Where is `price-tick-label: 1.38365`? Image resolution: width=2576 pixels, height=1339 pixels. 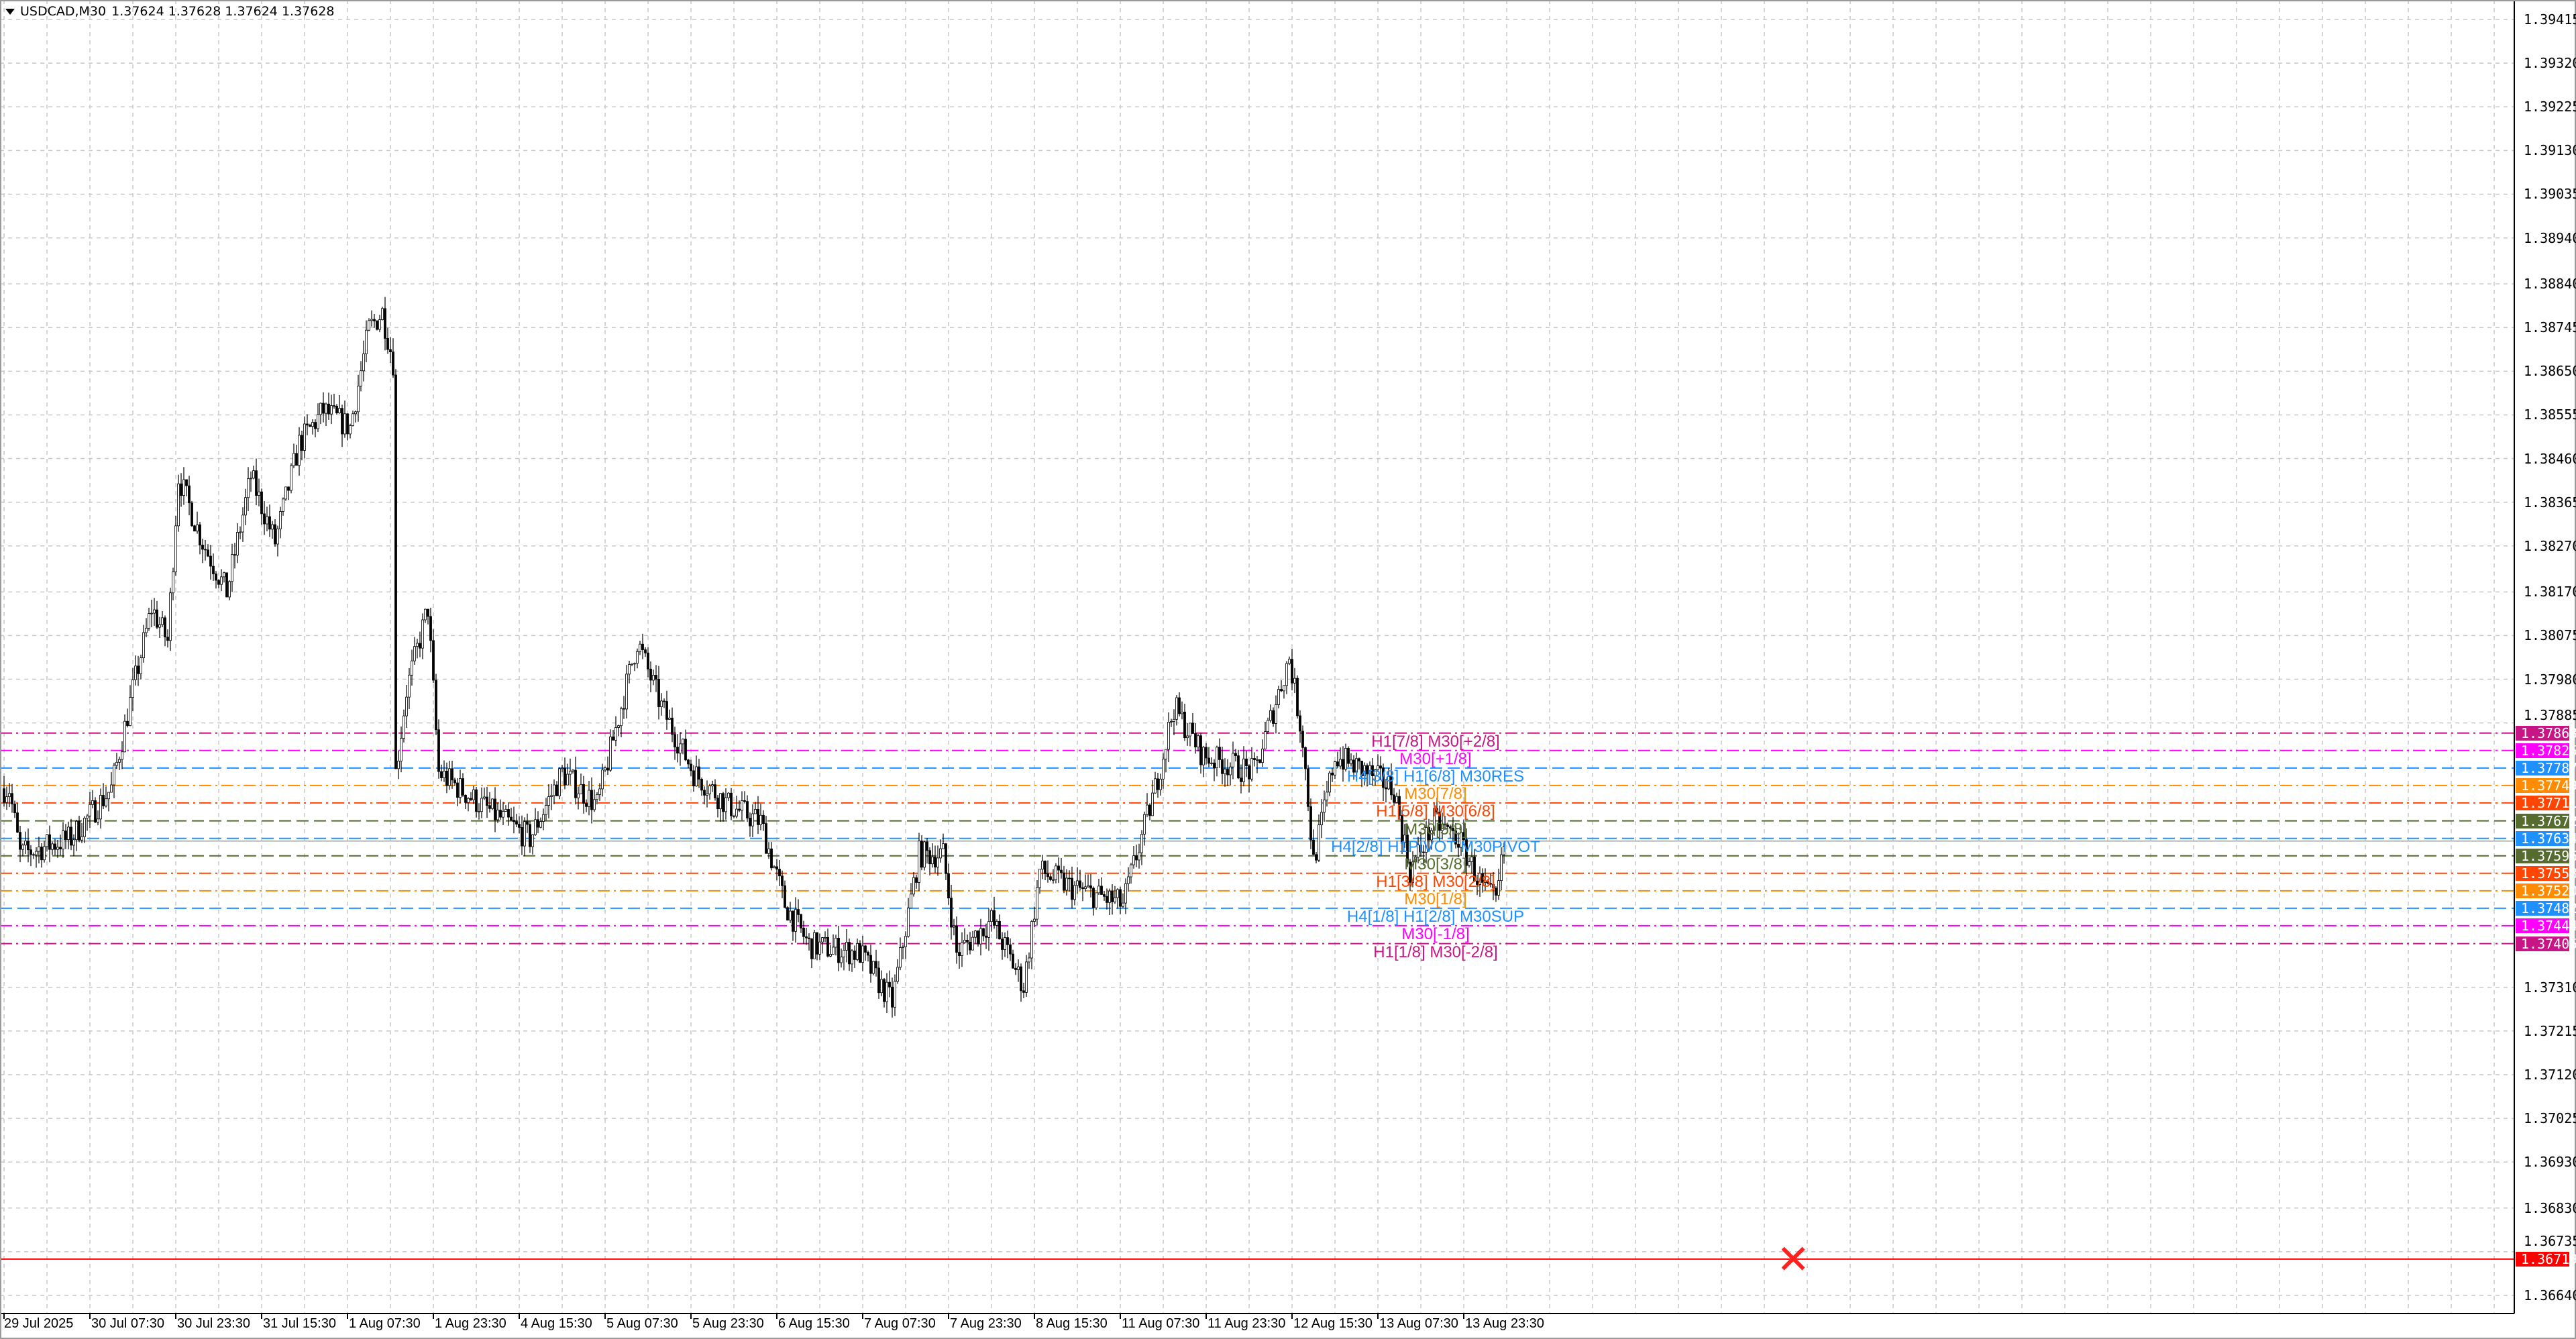 price-tick-label: 1.38365 is located at coordinates (2550, 502).